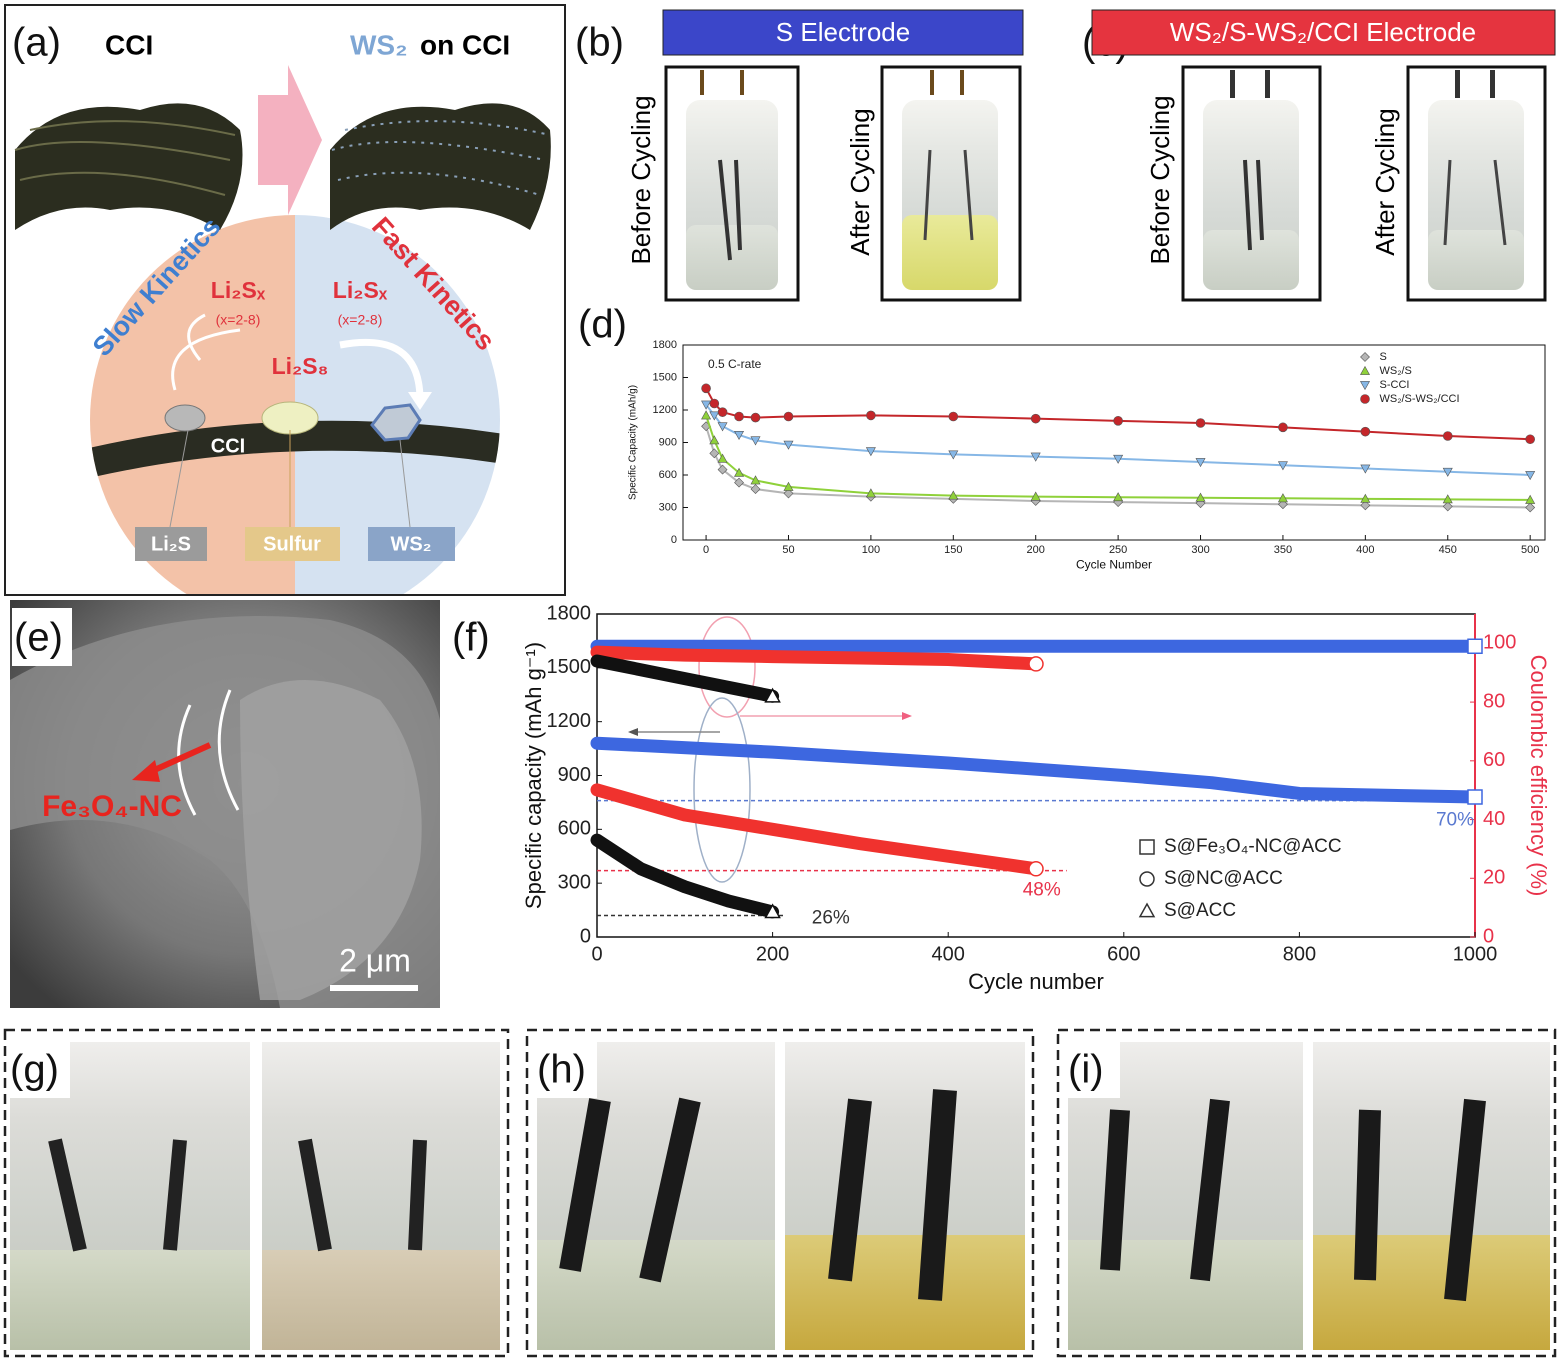 This screenshot has height=1363, width=1563. I want to click on fabric-texture, so click(441, 158).